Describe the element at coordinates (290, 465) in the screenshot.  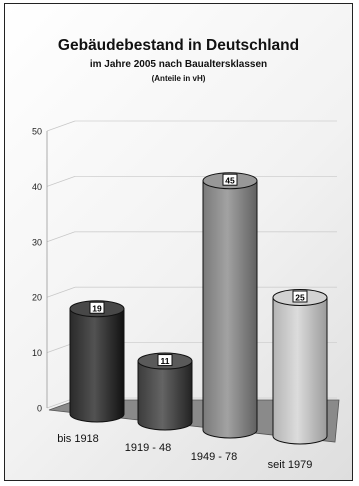
I see `x-tick-label: seit 1979` at that location.